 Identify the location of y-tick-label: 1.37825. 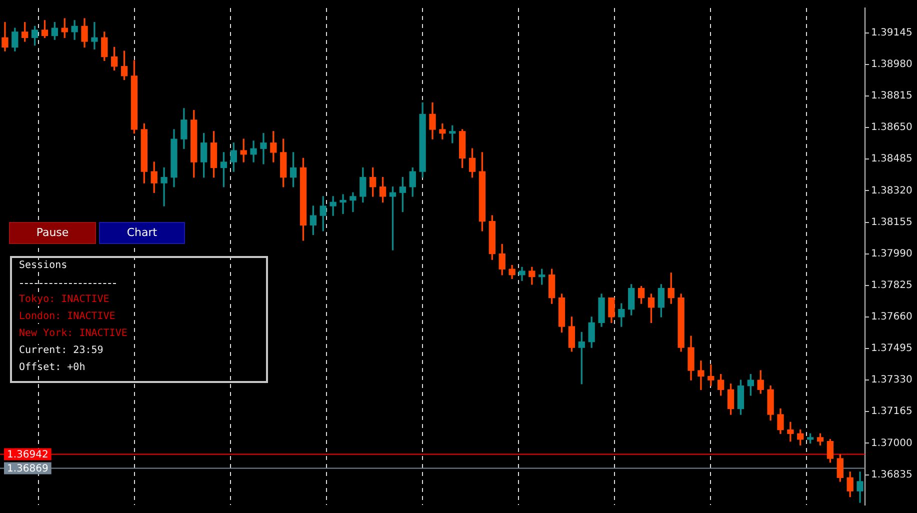
(891, 285).